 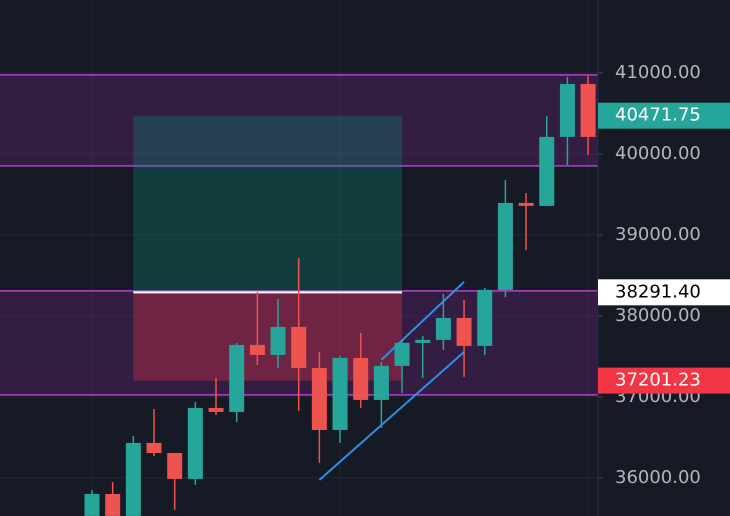 What do you see at coordinates (658, 234) in the screenshot?
I see `y-tick-label: 39000.00` at bounding box center [658, 234].